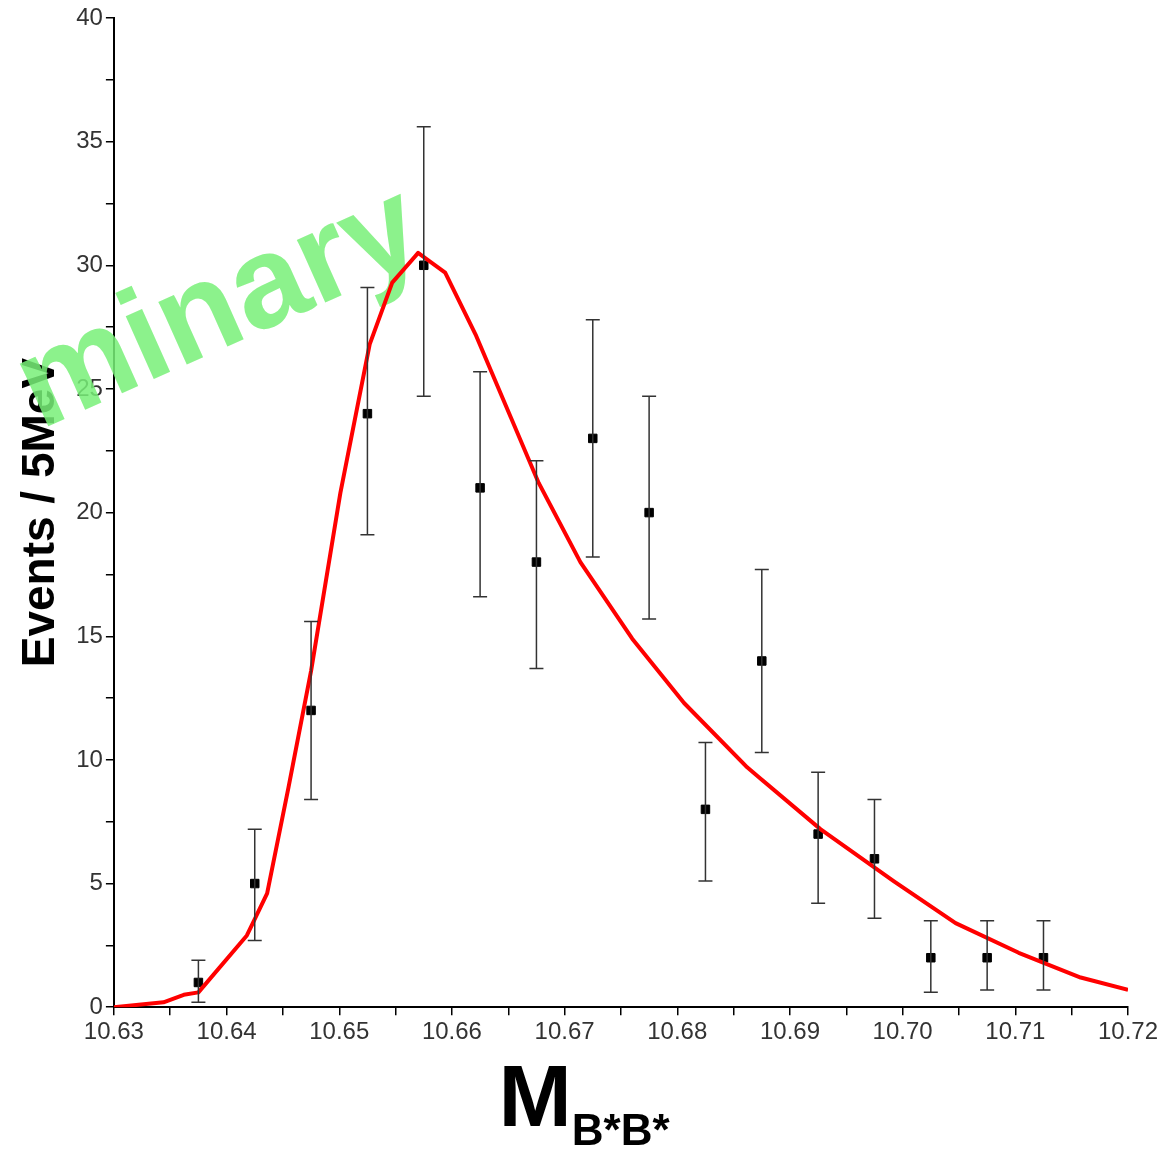  Describe the element at coordinates (226, 1031) in the screenshot. I see `x-tick-label: 10.64` at that location.